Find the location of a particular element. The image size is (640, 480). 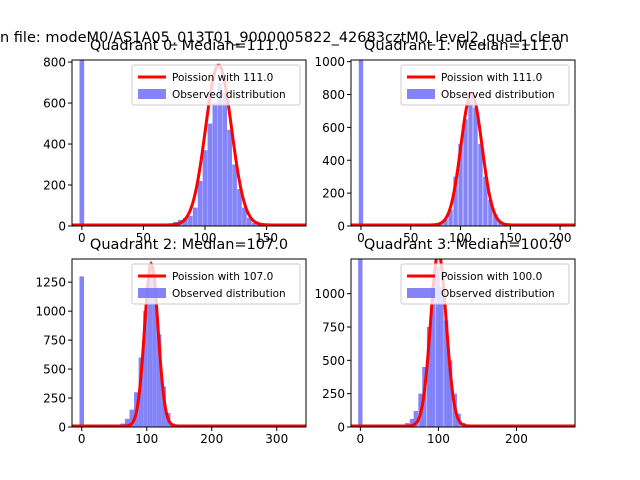

subplot-title: Quadrant 1: Median=111.0 is located at coordinates (463, 46).